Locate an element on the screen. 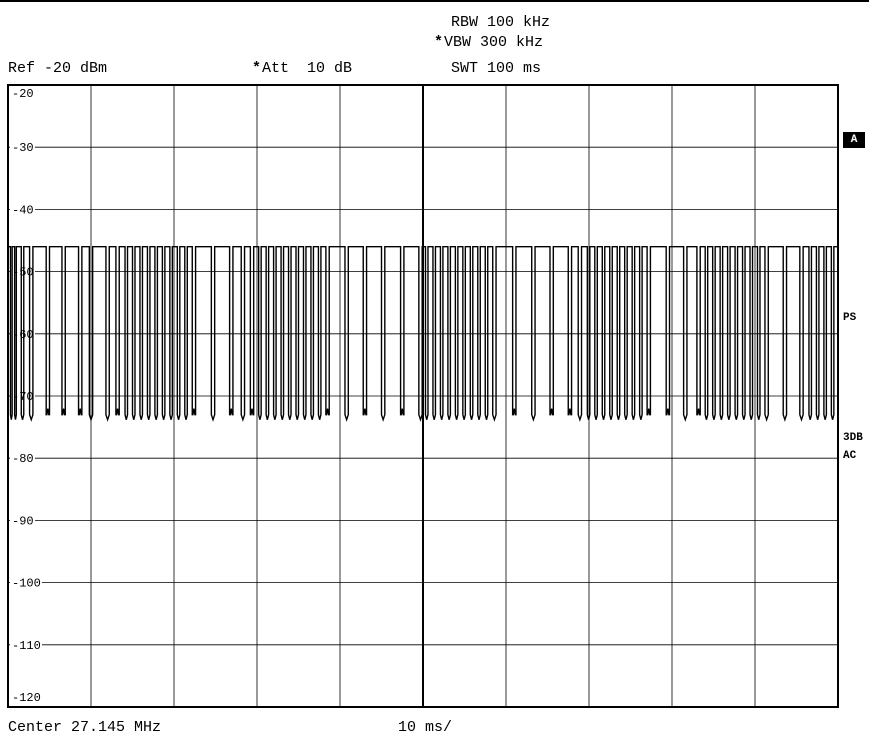  y-tick-label: -20 is located at coordinates (23, 94).